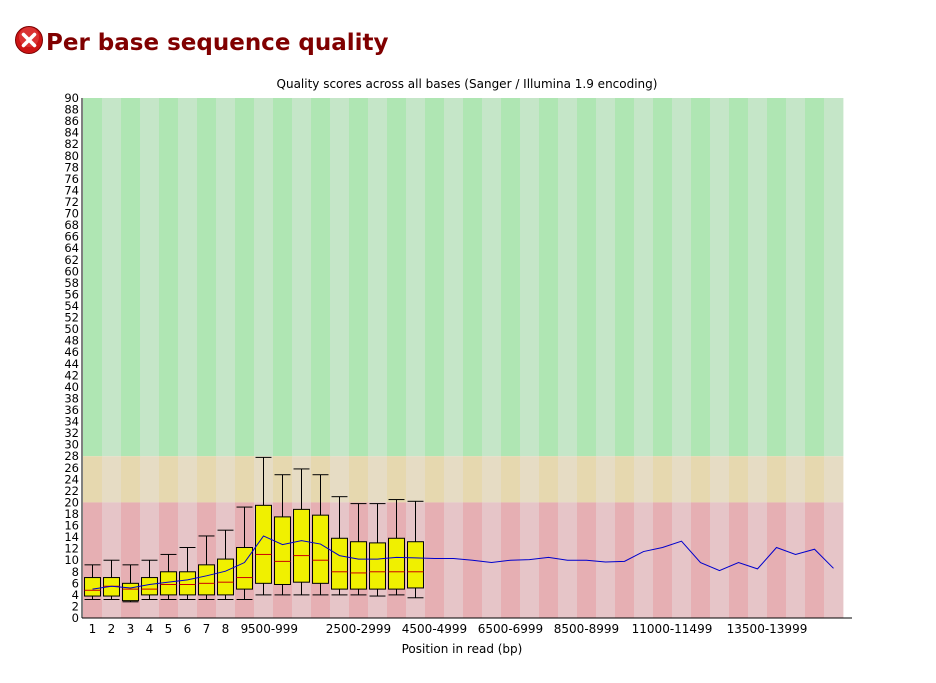 The height and width of the screenshot is (683, 936). What do you see at coordinates (131, 629) in the screenshot?
I see `x-tick-label: 3` at bounding box center [131, 629].